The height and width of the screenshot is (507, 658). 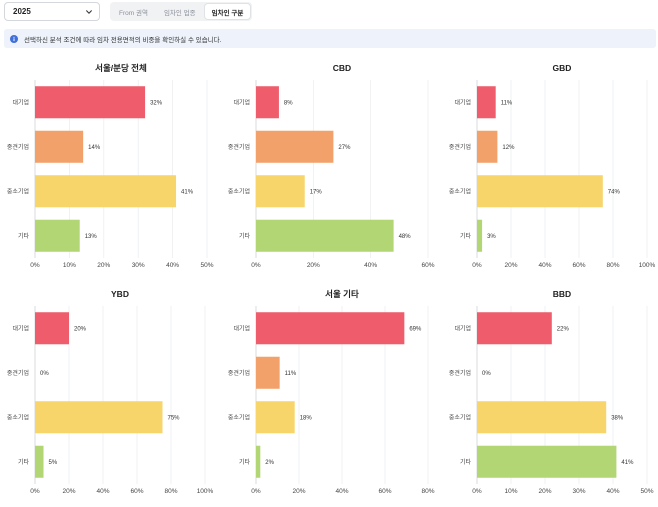 I want to click on data-label: 11%, so click(x=507, y=103).